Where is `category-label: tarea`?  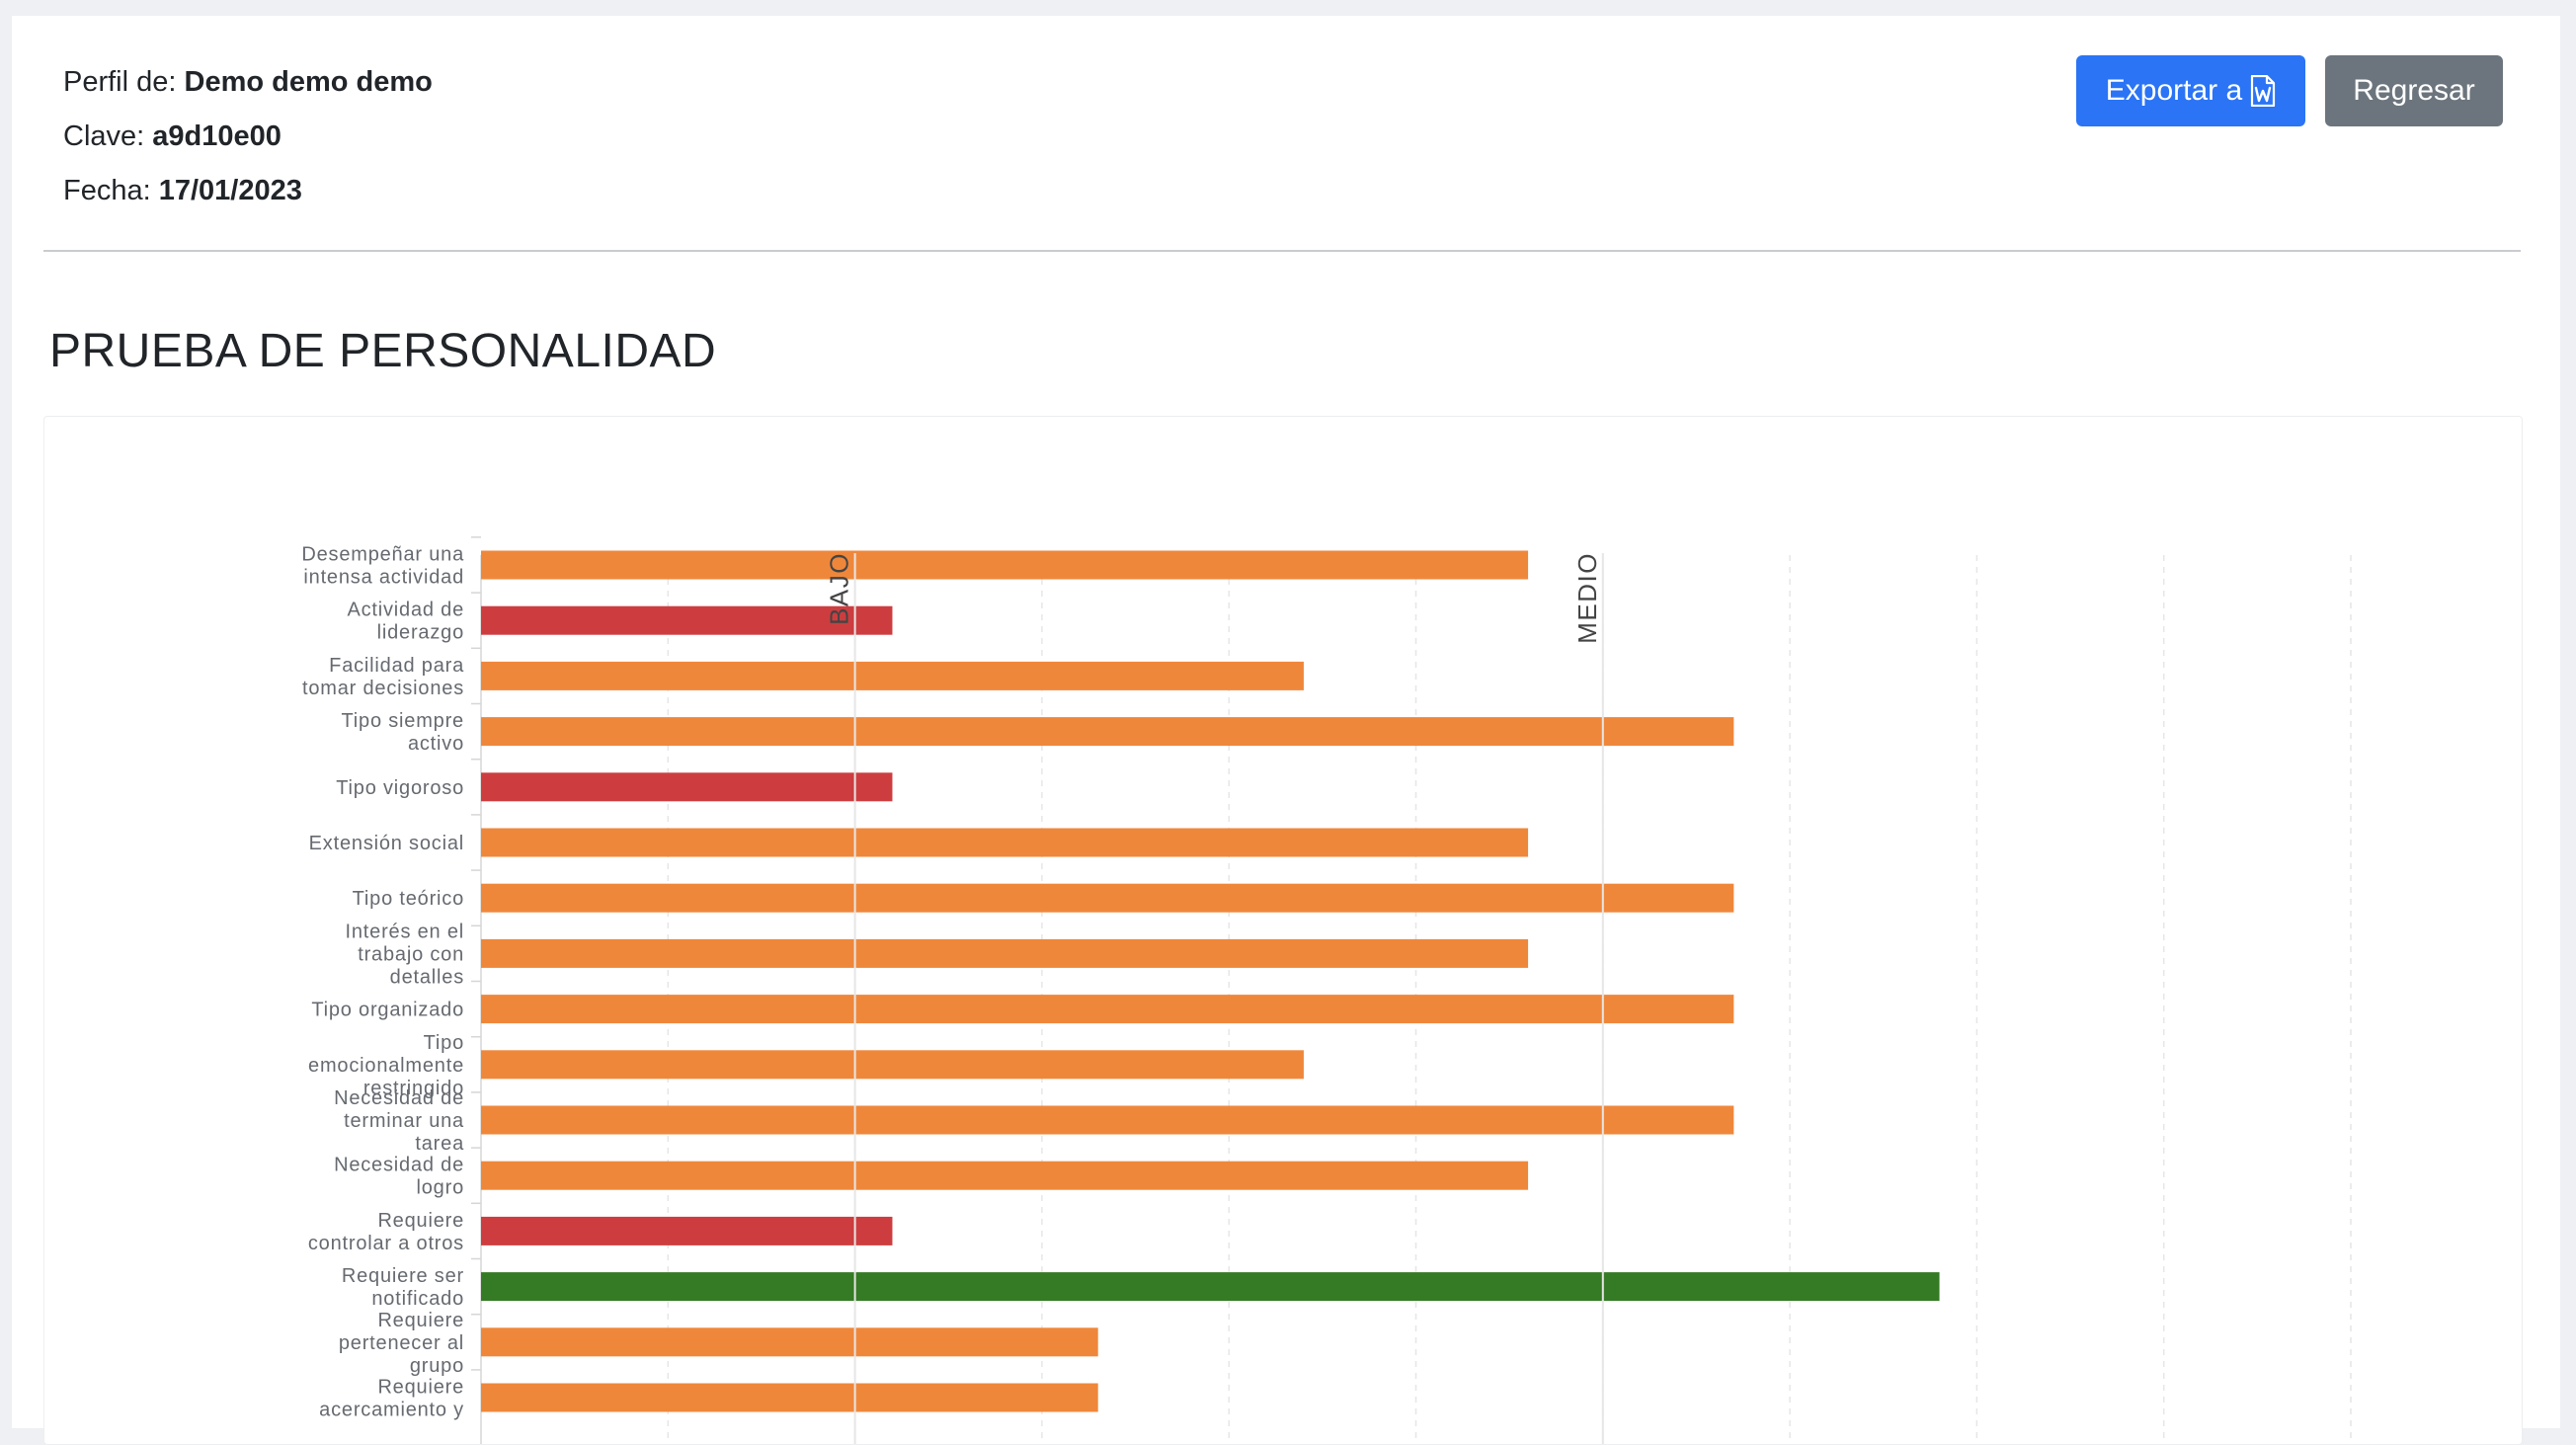 category-label: tarea is located at coordinates (439, 1144).